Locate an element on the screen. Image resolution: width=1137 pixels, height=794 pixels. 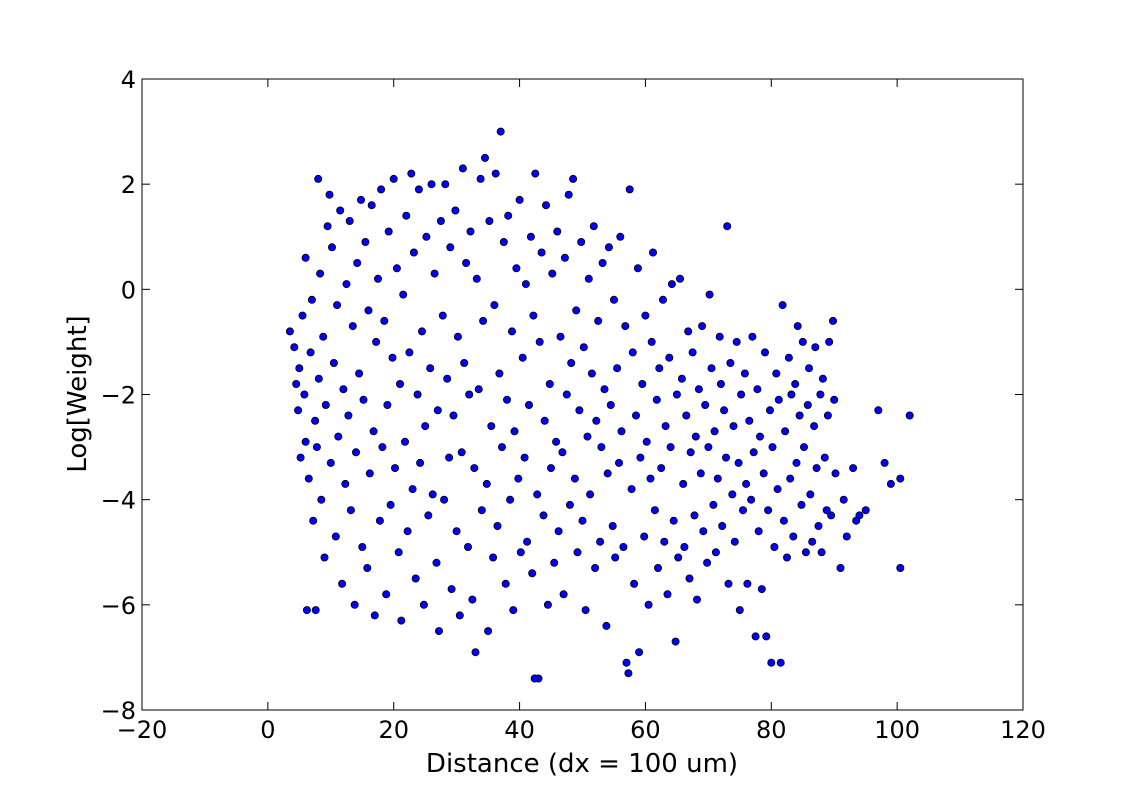
y-tick-label: −8 is located at coordinates (118, 711).